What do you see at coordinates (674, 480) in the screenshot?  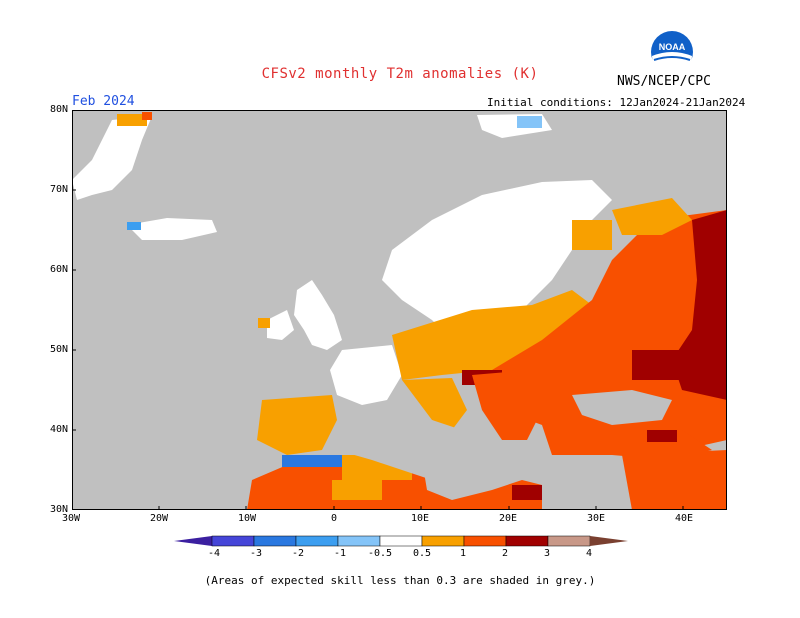 I see `middle-east-anomaly` at bounding box center [674, 480].